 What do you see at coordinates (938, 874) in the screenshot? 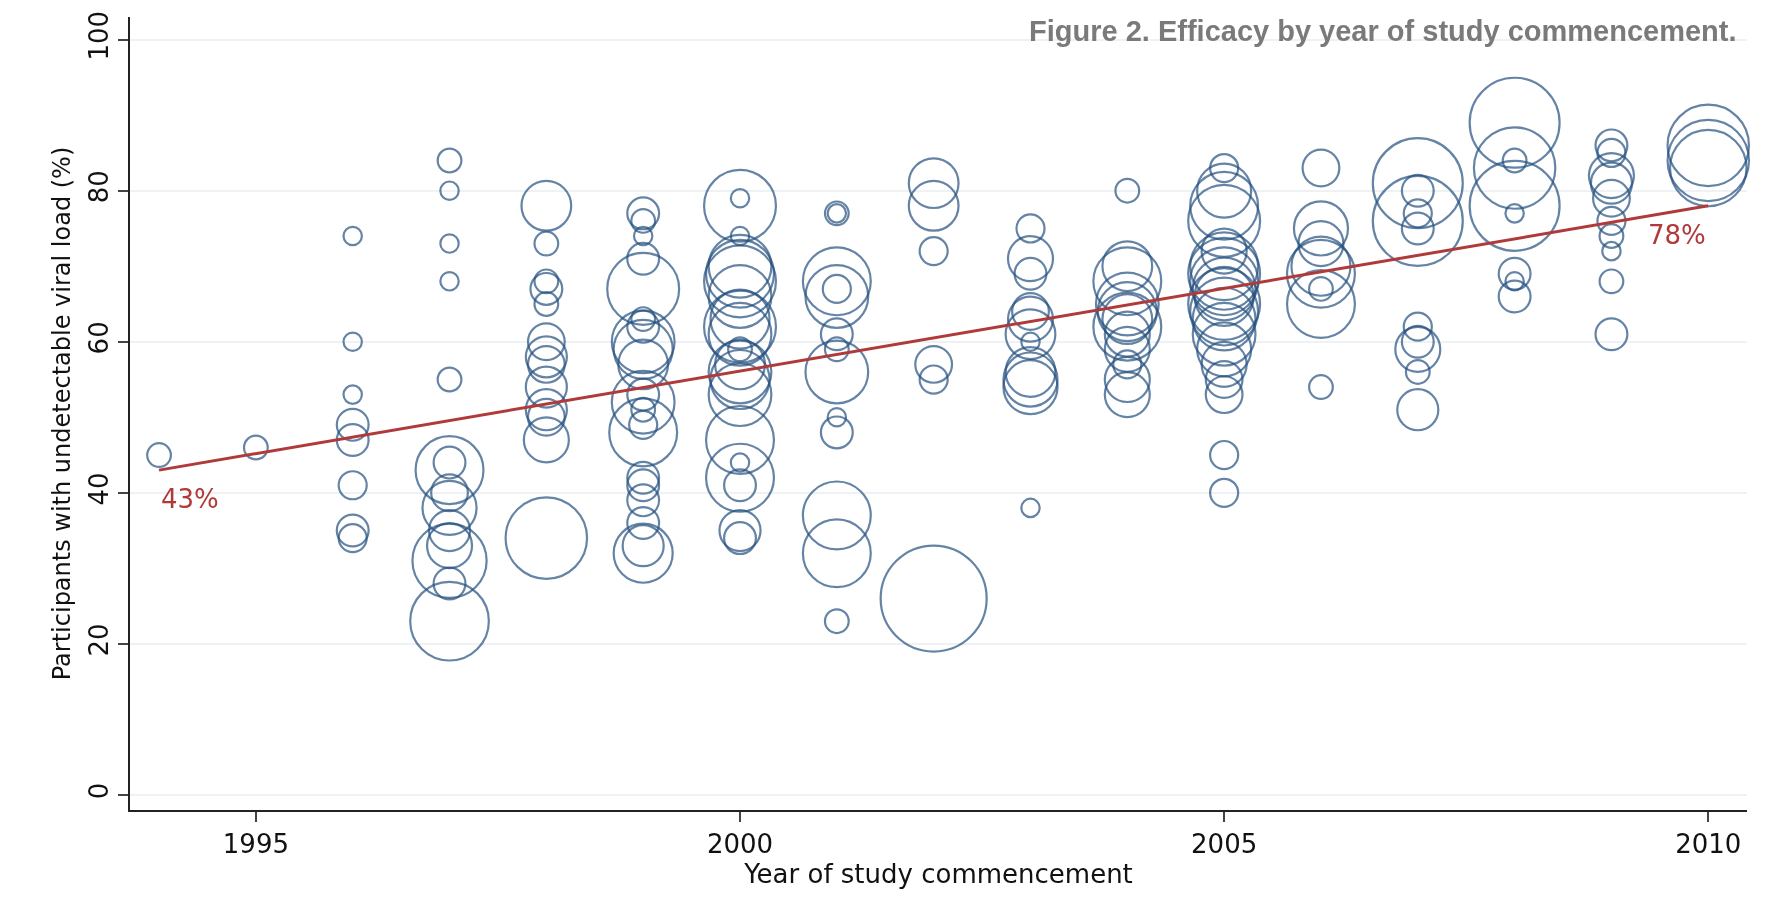
I see `x-axis-title: Year of study commencement` at bounding box center [938, 874].